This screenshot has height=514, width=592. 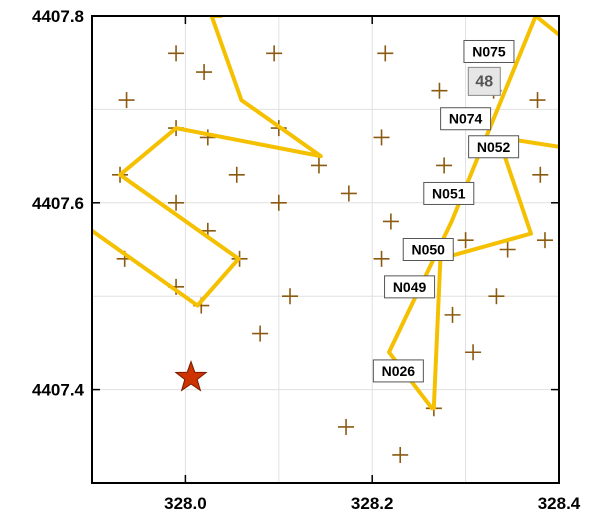 I want to click on label-text: N052, so click(x=494, y=147).